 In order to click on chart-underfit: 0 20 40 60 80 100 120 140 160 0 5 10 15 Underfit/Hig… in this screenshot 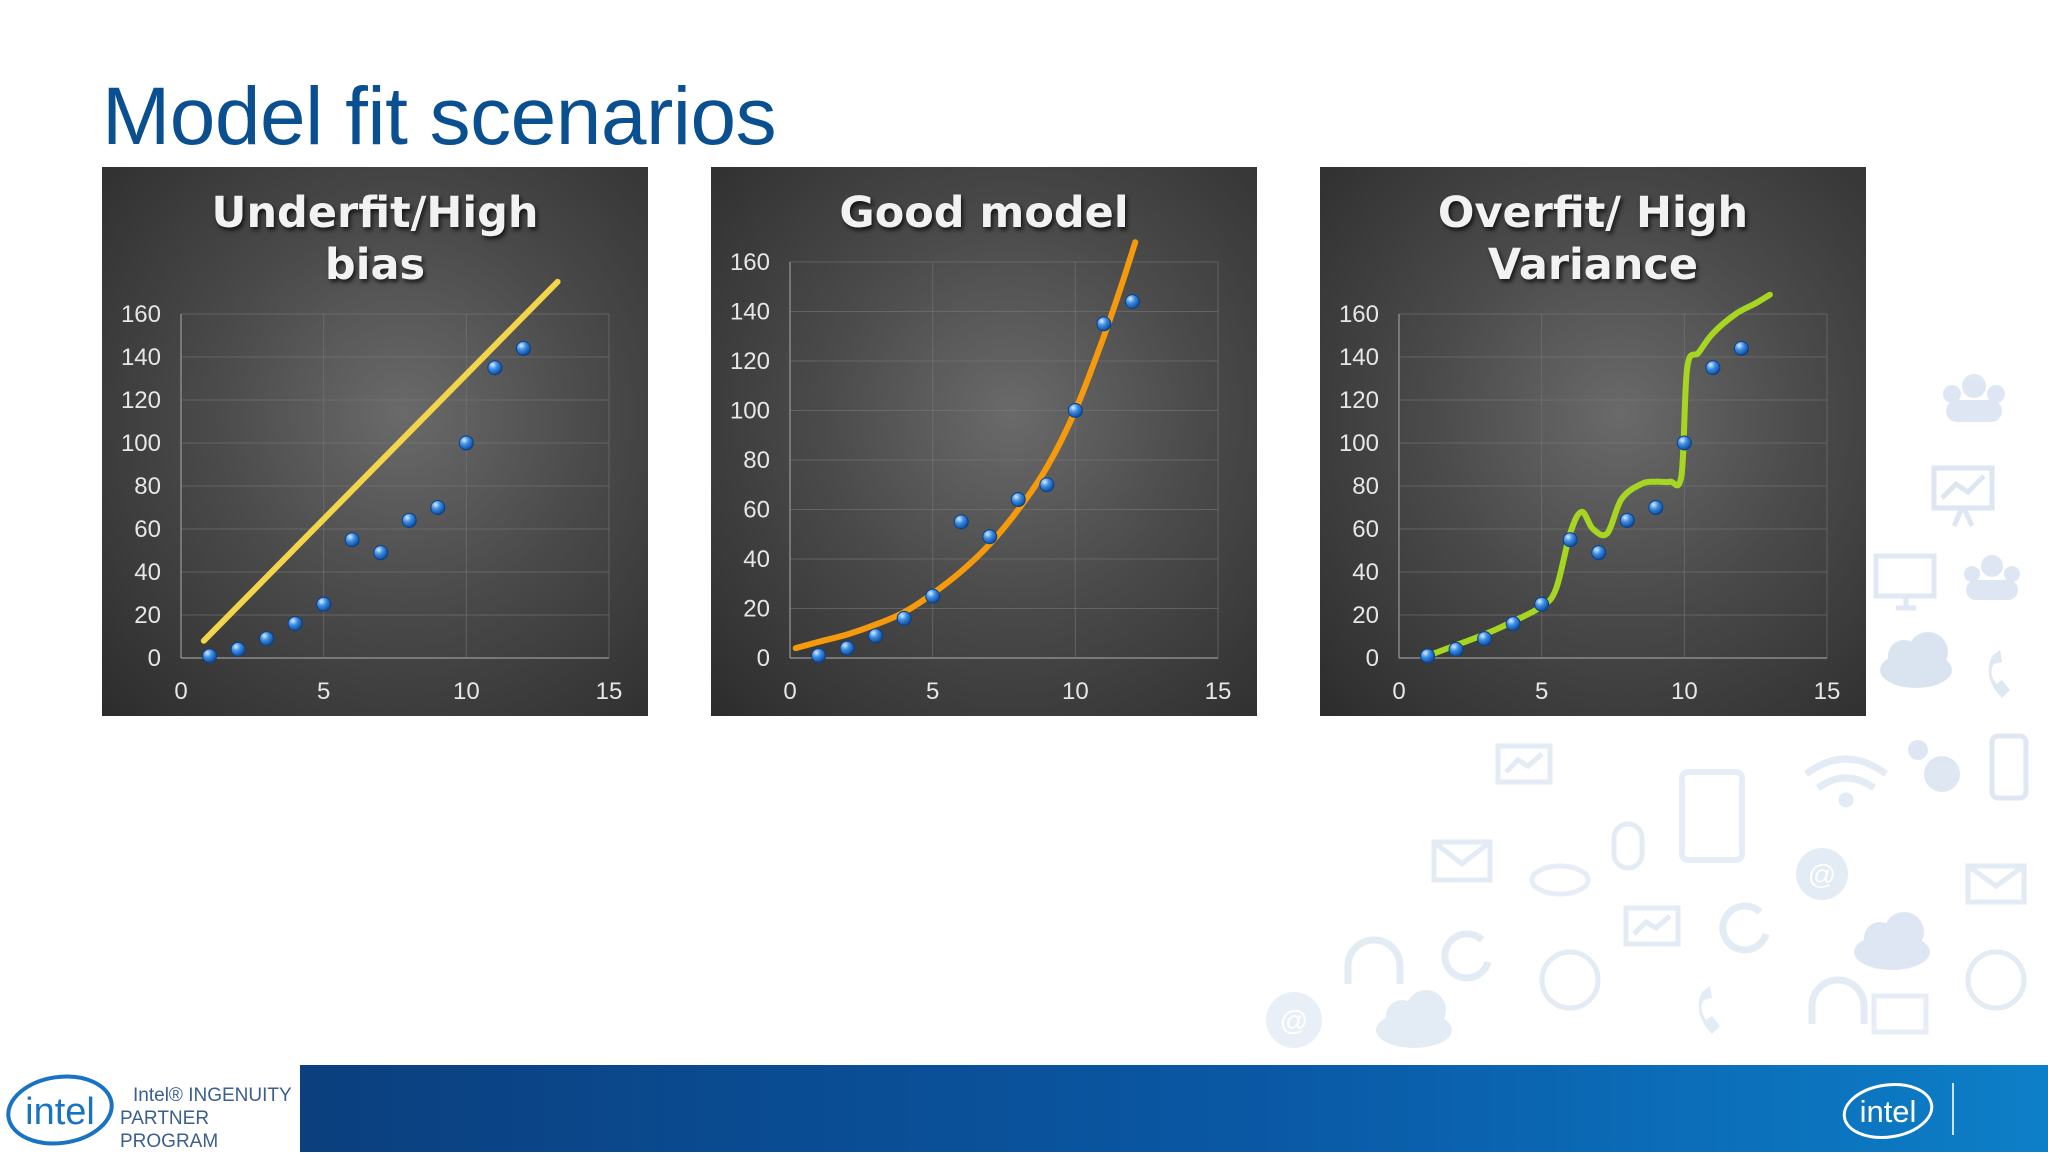, I will do `click(375, 441)`.